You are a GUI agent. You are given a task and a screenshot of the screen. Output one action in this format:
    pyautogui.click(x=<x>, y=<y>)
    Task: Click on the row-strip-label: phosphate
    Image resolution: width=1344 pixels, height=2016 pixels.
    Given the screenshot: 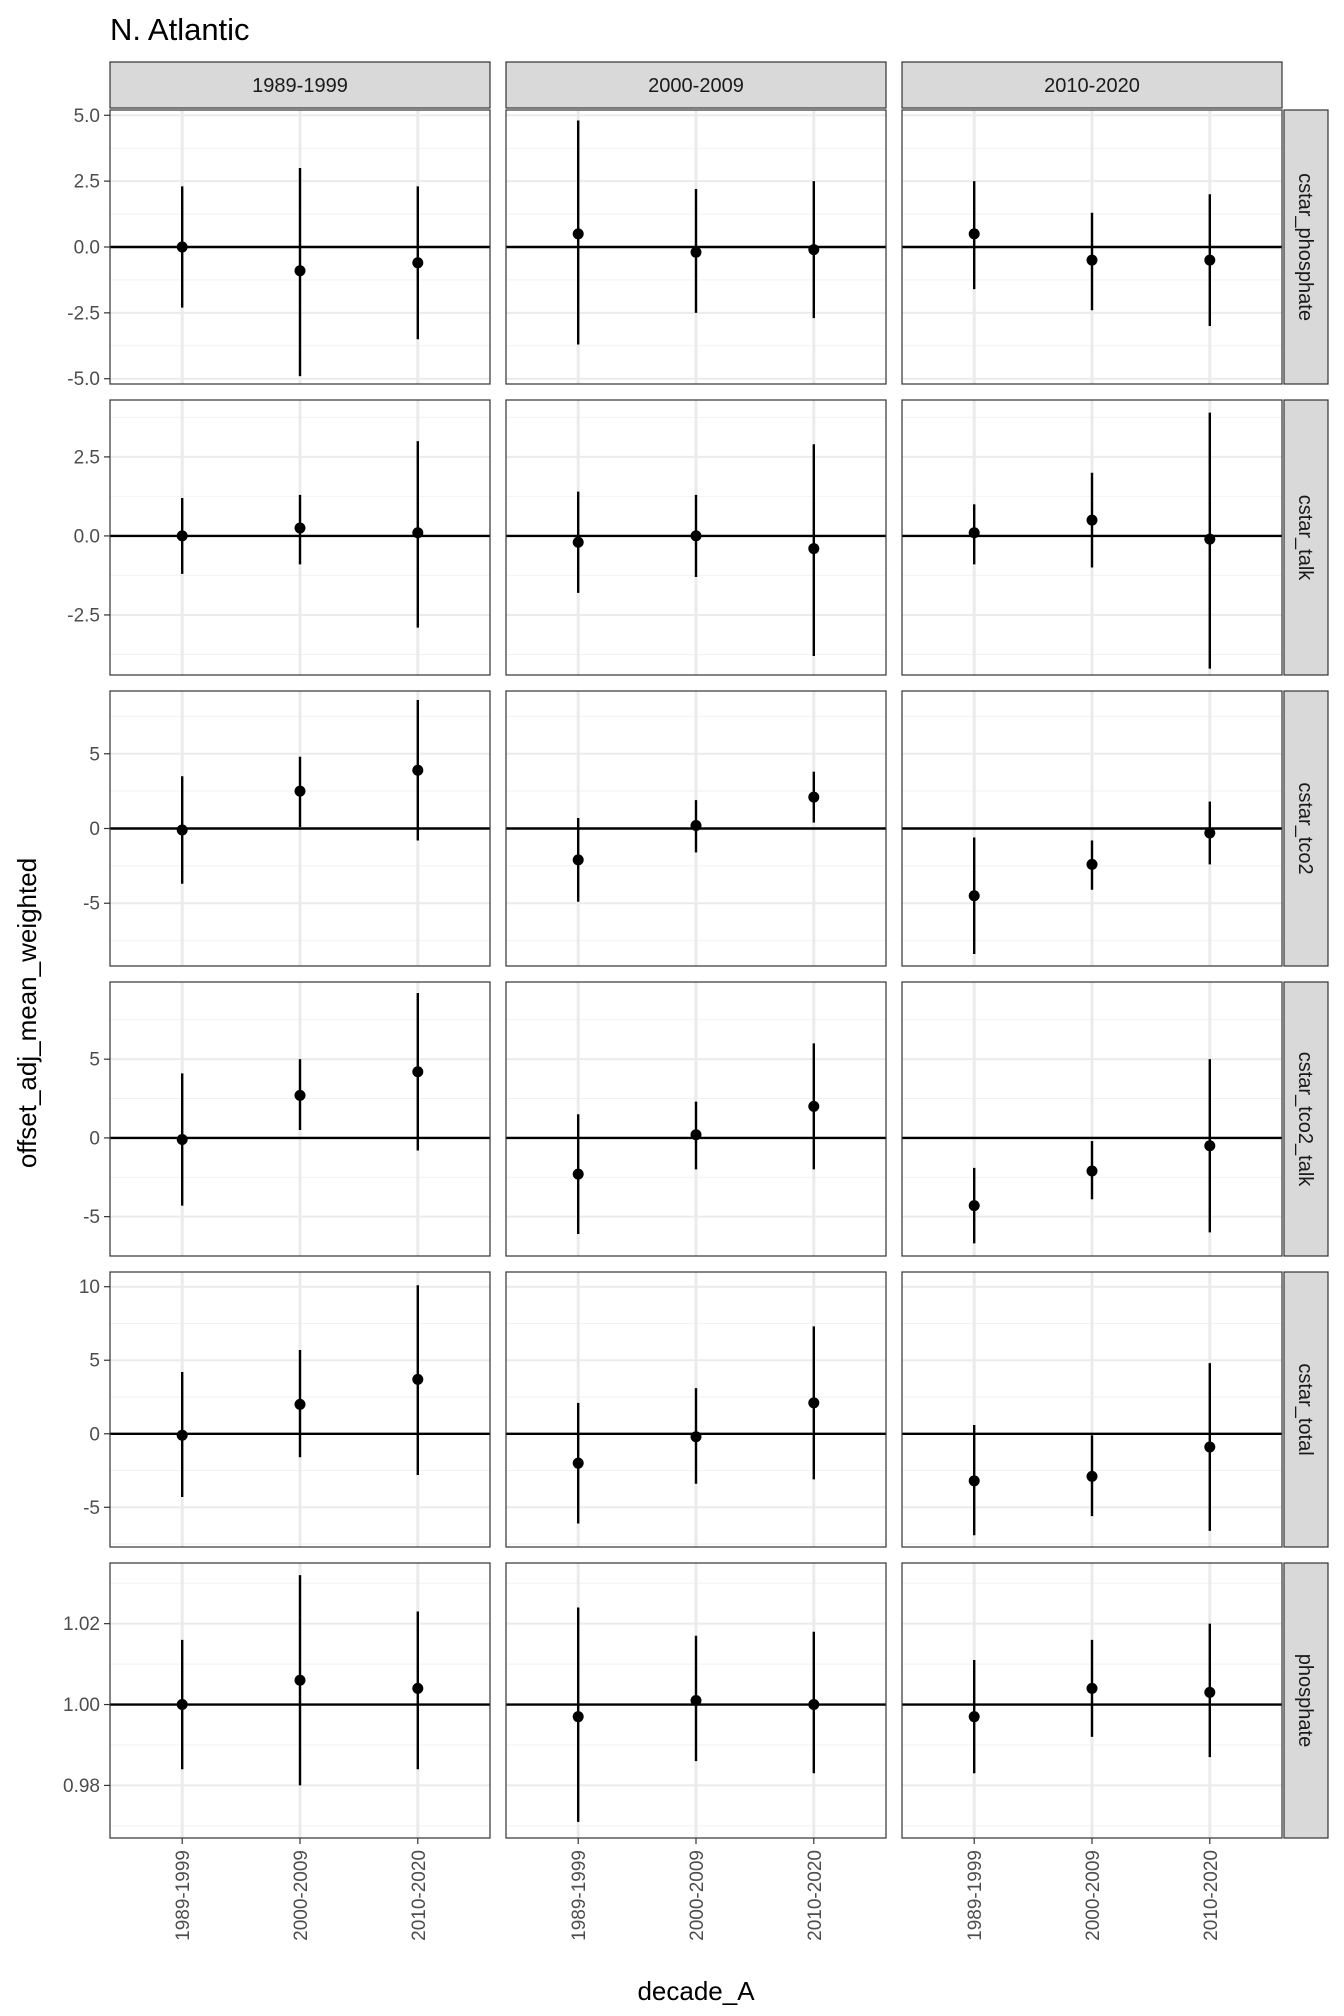 What is the action you would take?
    pyautogui.click(x=1305, y=1700)
    